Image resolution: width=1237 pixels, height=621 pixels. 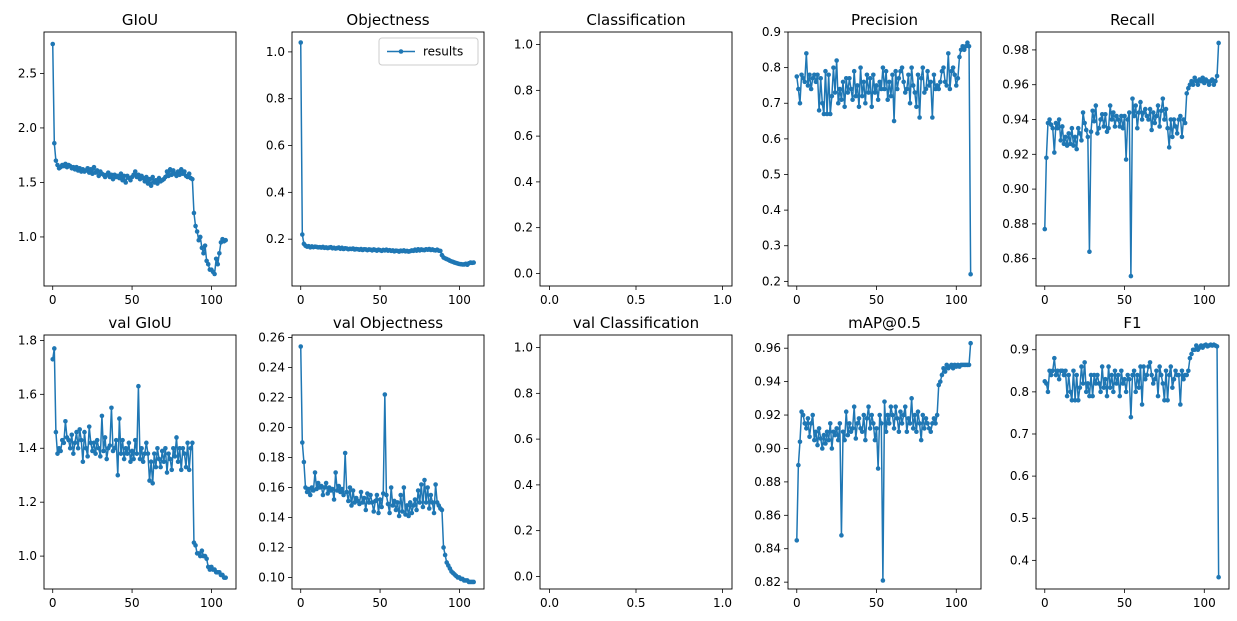 I want to click on x-tick-label: 1.0, so click(x=722, y=603).